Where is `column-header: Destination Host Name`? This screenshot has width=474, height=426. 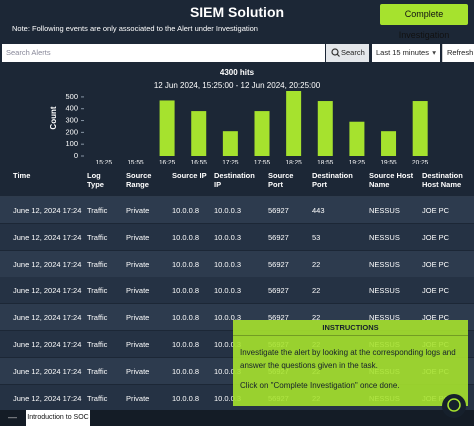
column-header: Destination Host Name is located at coordinates (442, 180).